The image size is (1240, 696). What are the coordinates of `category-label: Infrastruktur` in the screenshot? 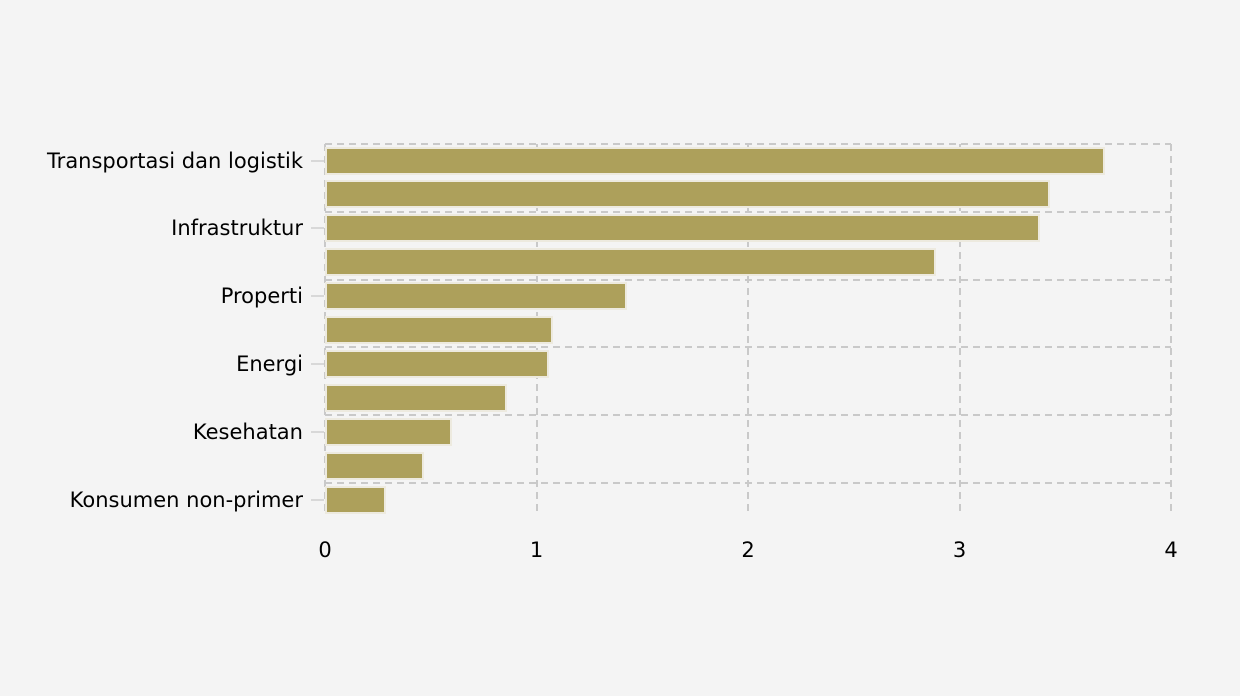 It's located at (237, 228).